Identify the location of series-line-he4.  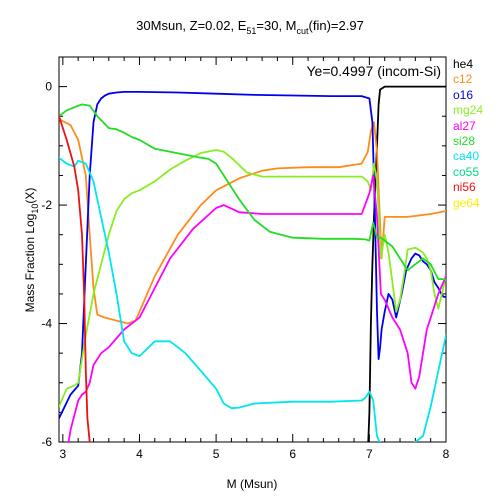
(406, 263).